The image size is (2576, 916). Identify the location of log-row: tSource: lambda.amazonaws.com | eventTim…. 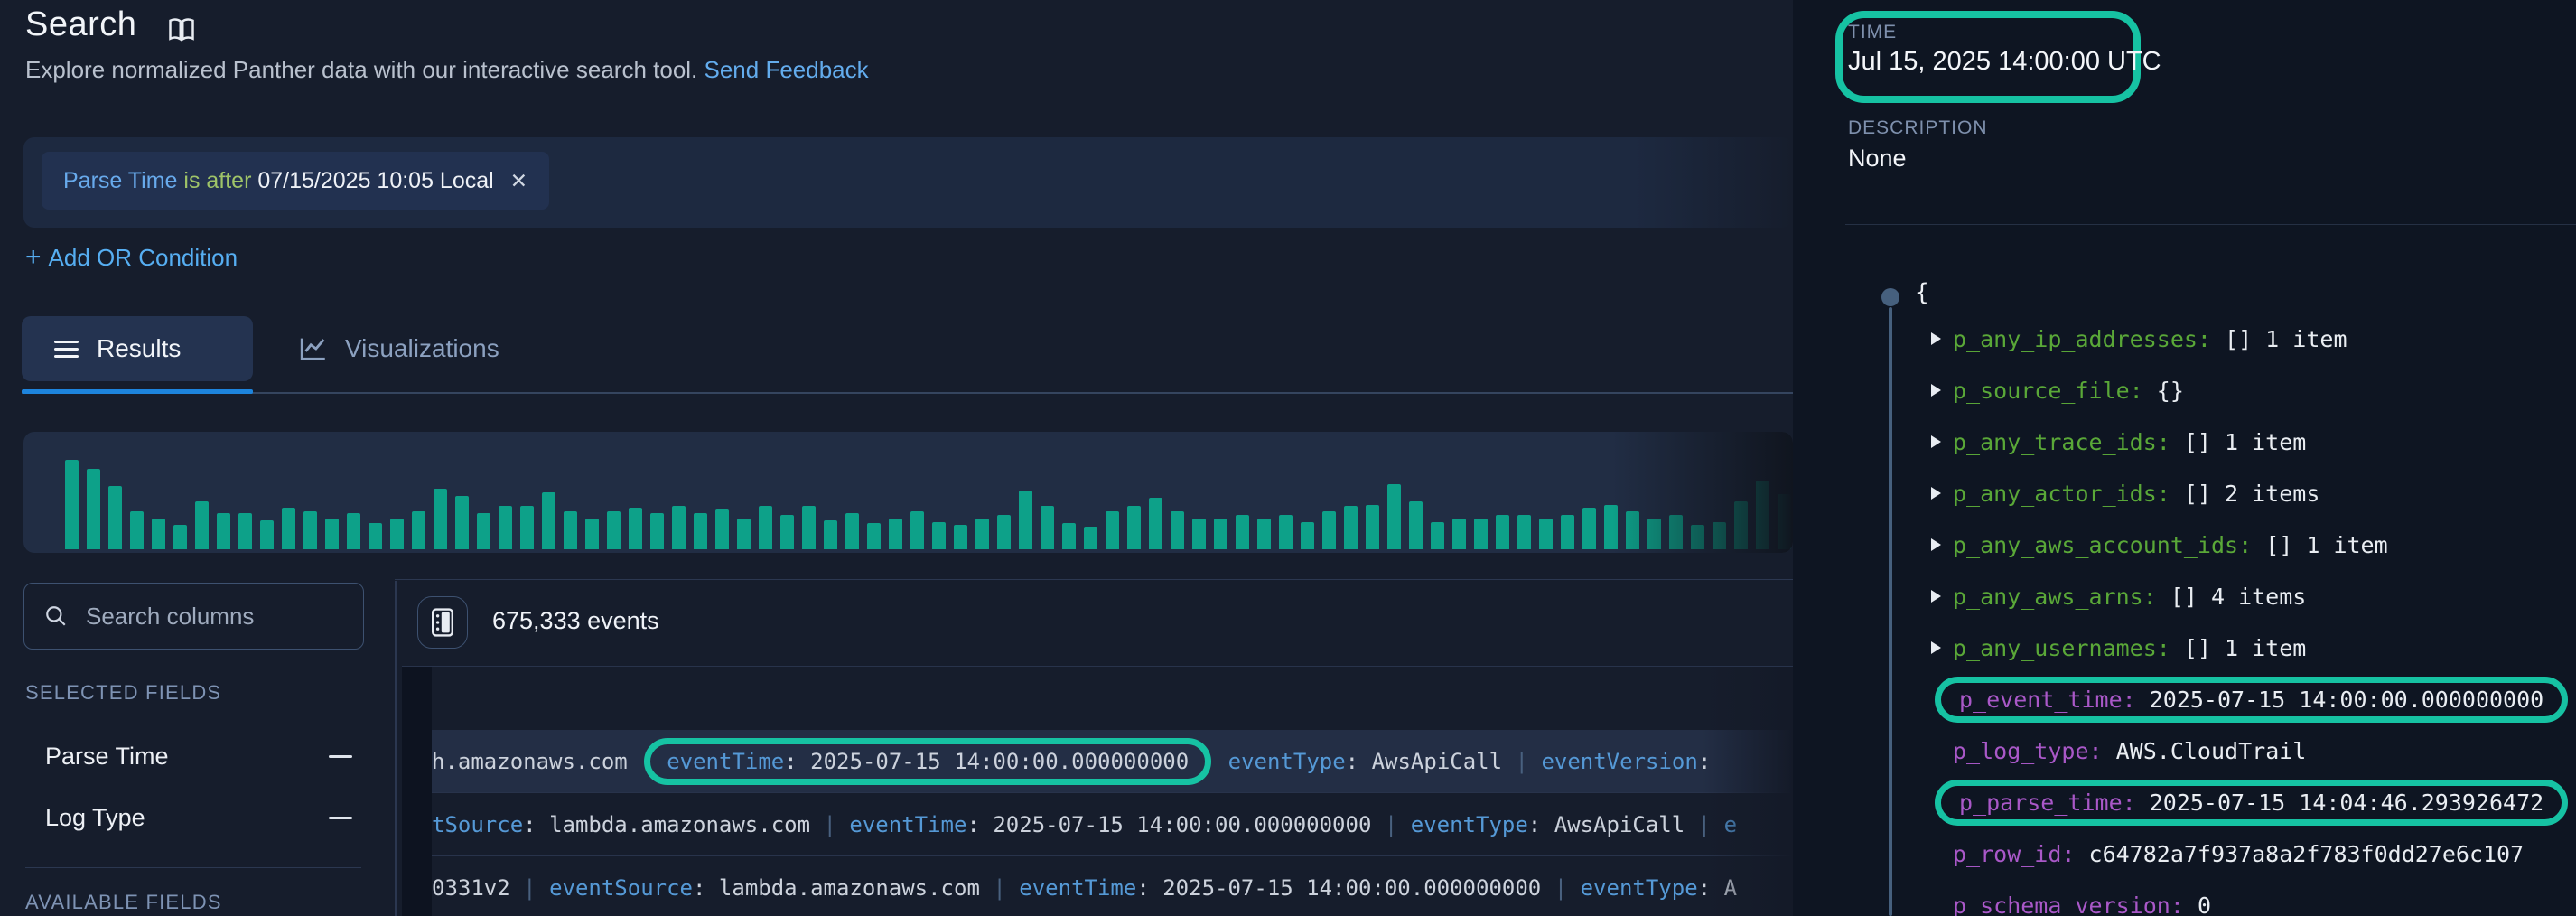
(1112, 824).